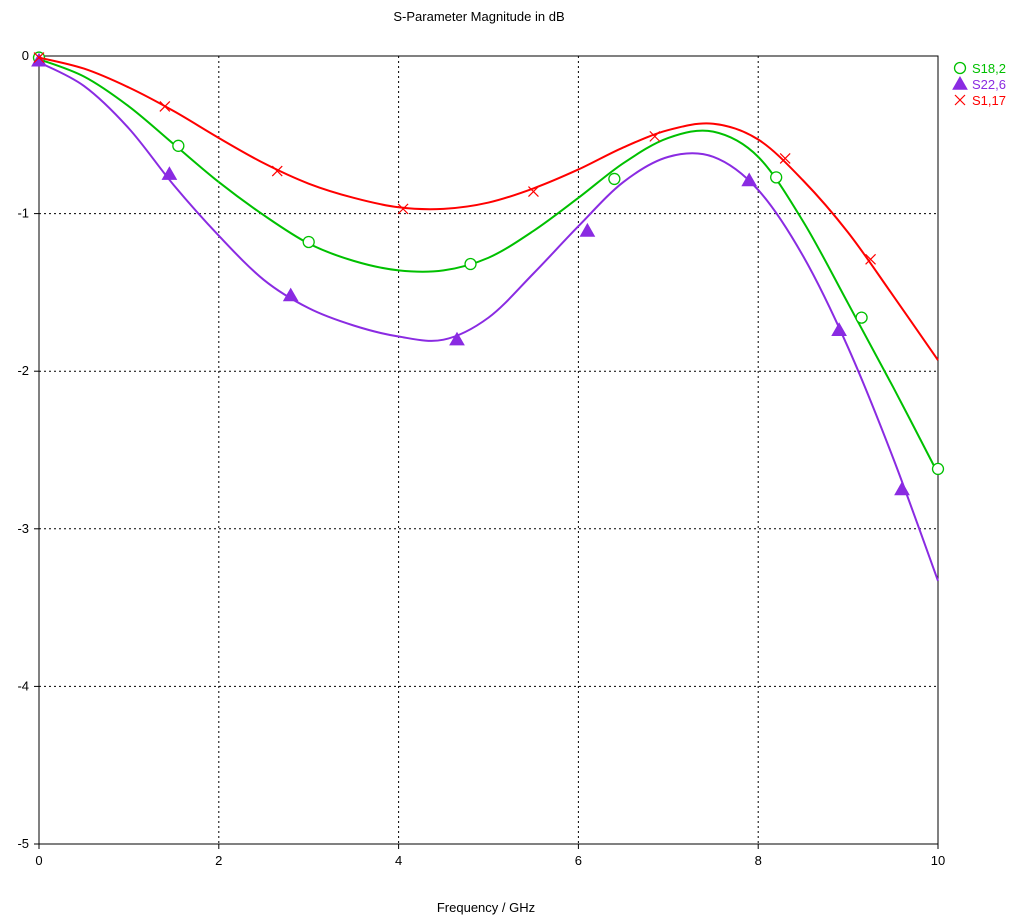  What do you see at coordinates (989, 84) in the screenshot?
I see `legend-label: S22,6` at bounding box center [989, 84].